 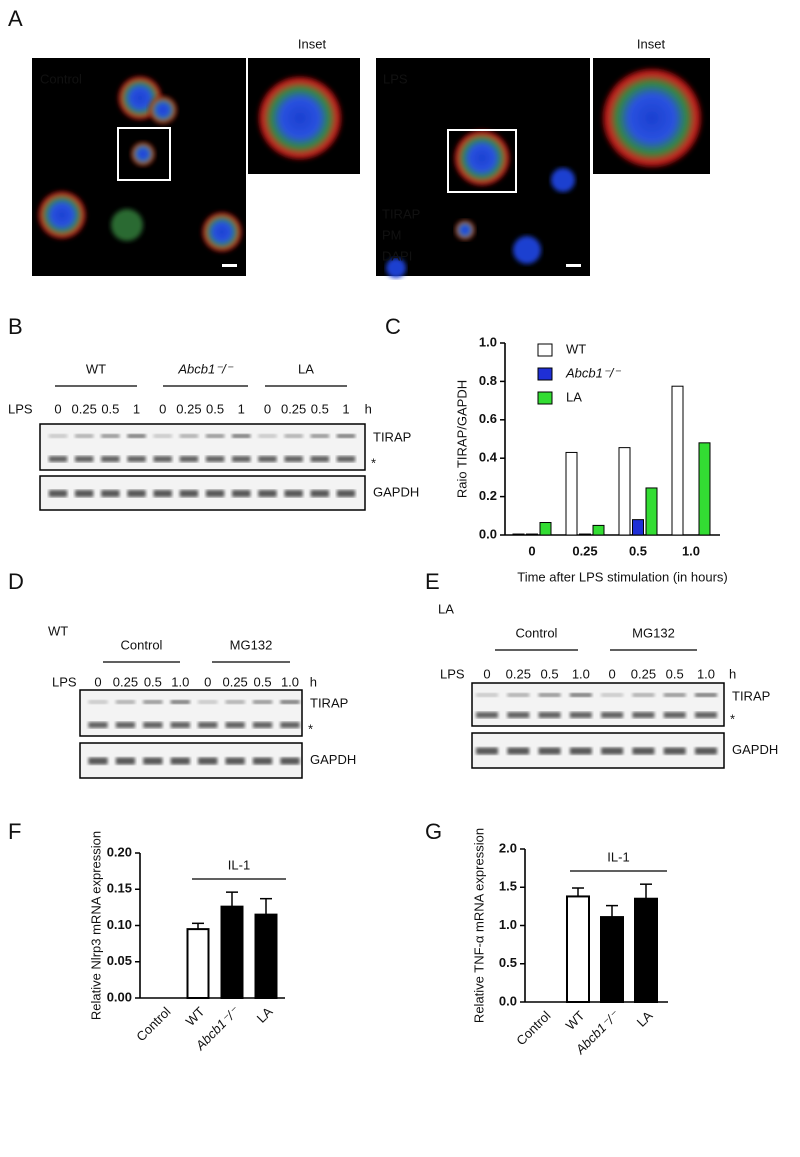 I want to click on unit-label: h, so click(x=313, y=681).